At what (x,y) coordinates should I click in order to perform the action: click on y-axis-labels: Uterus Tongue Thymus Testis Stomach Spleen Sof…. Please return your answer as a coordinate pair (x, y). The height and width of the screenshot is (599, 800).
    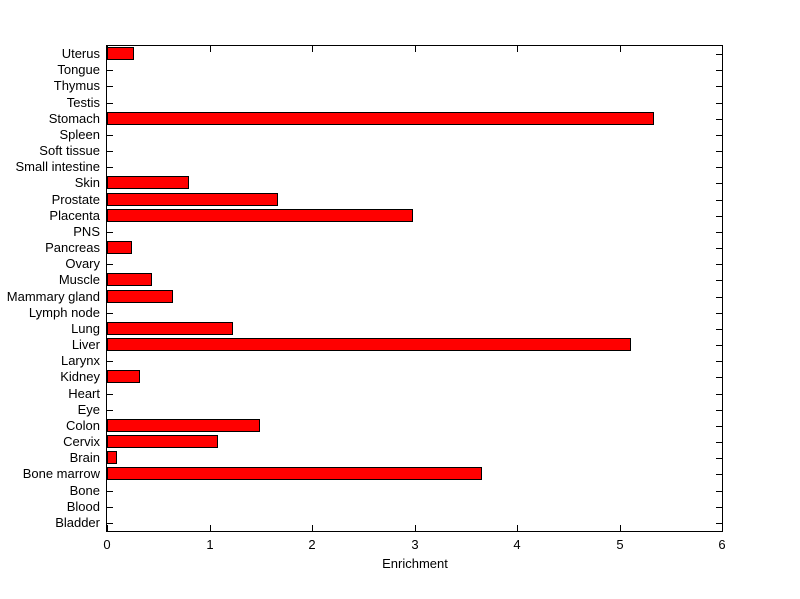
    Looking at the image, I should click on (50, 288).